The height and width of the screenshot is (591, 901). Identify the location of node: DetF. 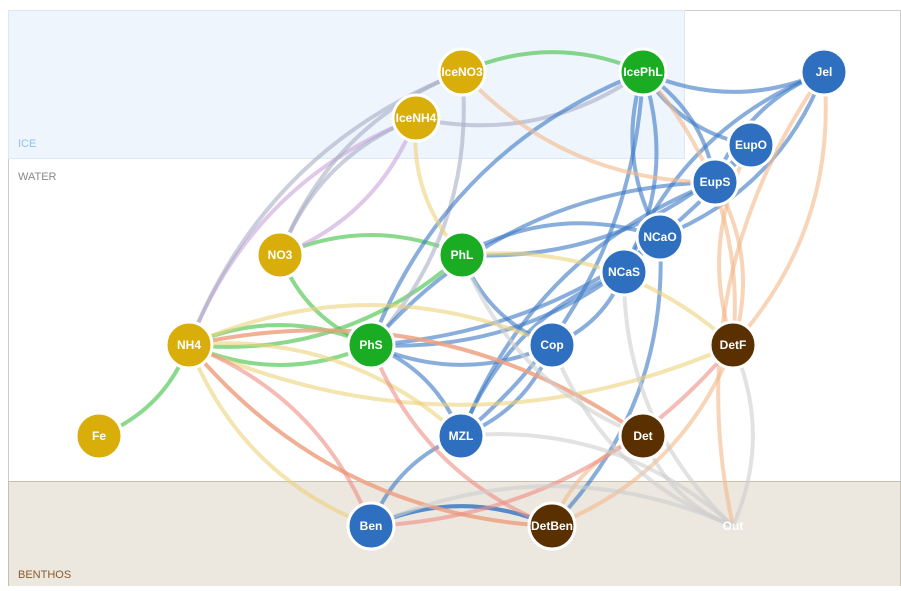
(733, 345).